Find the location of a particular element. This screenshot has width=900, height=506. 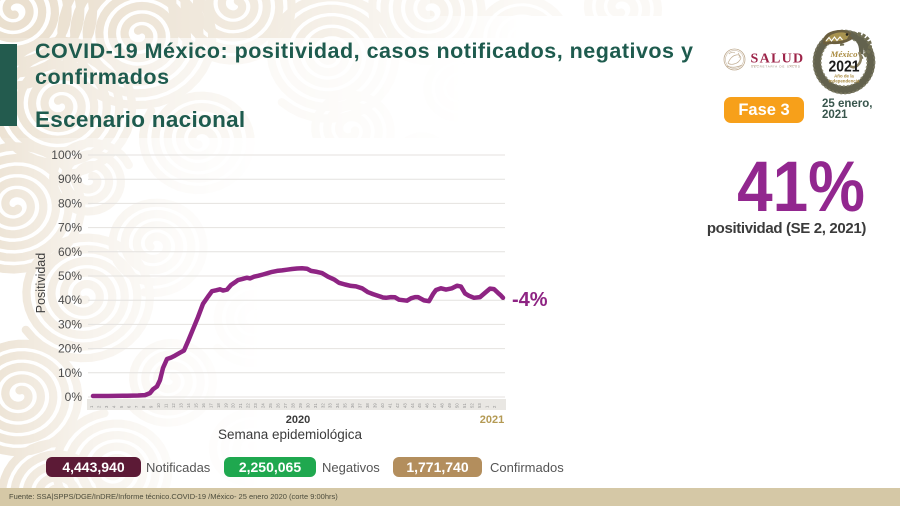

svg-text: 47 is located at coordinates (434, 405).